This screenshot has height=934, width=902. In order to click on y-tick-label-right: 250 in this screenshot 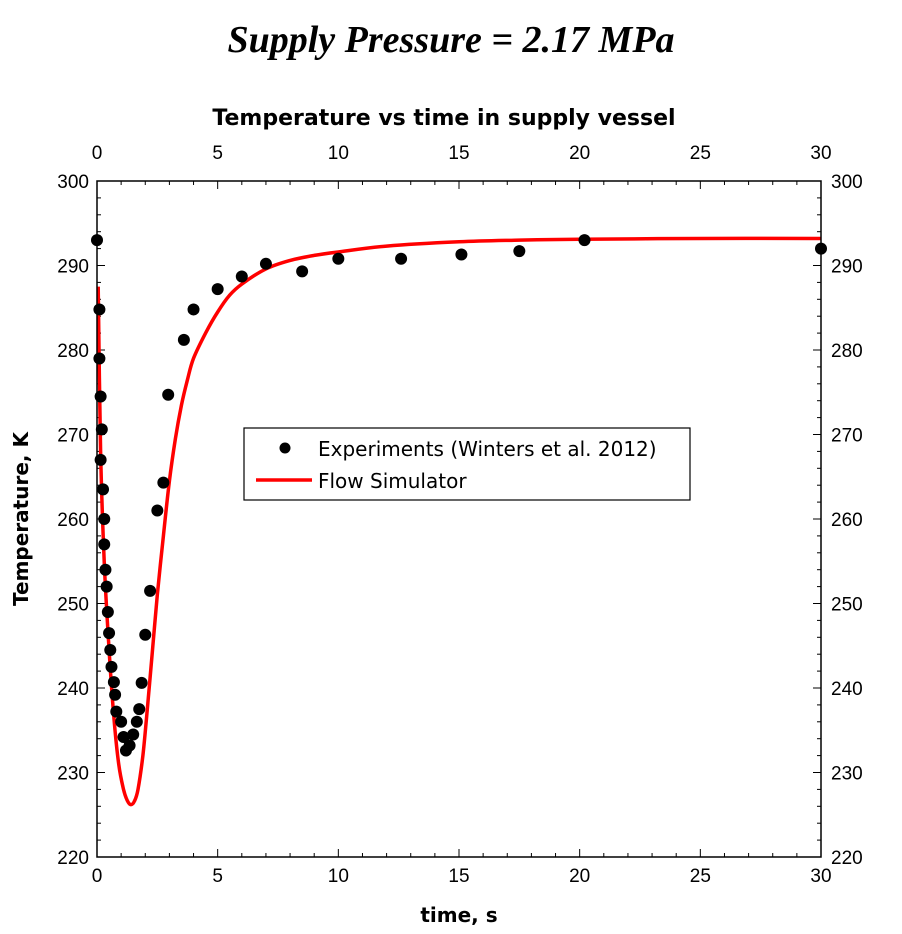, I will do `click(847, 605)`.